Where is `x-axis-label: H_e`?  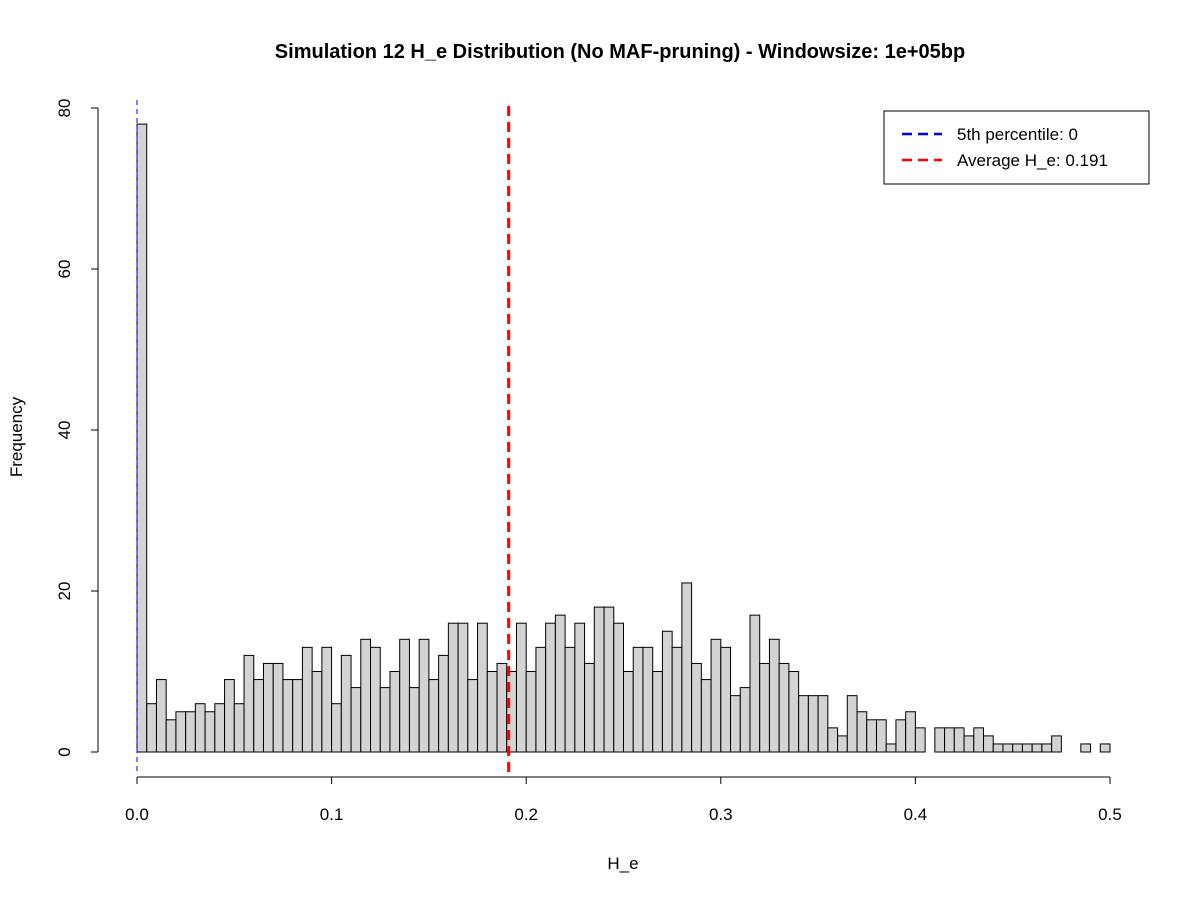
x-axis-label: H_e is located at coordinates (622, 863).